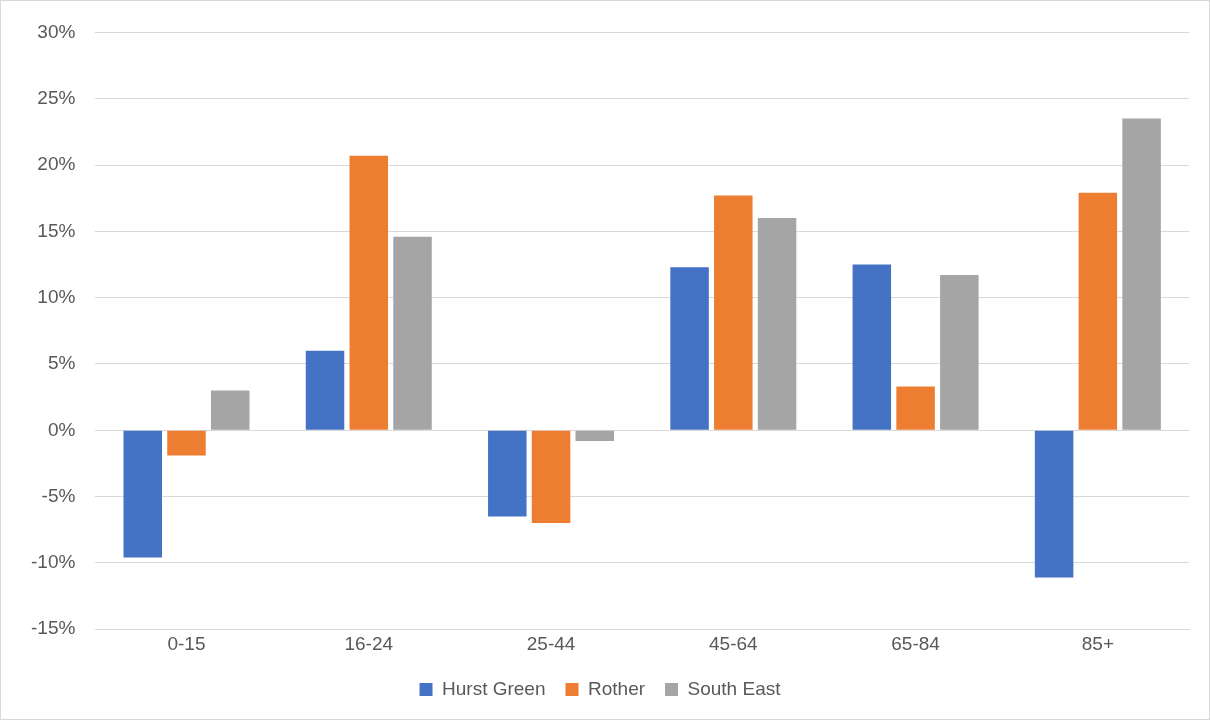 The height and width of the screenshot is (720, 1210). Describe the element at coordinates (56, 296) in the screenshot. I see `y-tick-label: 10%` at that location.